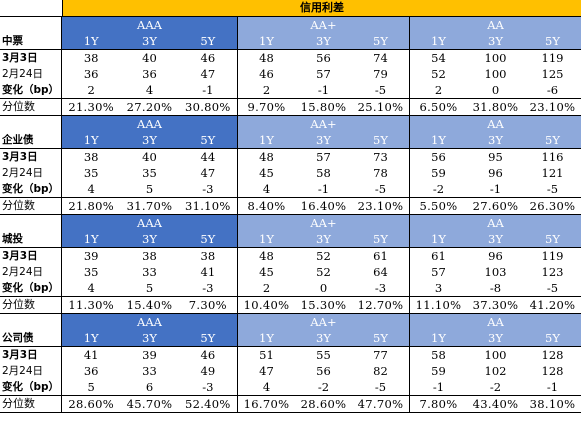  Describe the element at coordinates (323, 305) in the screenshot. I see `table-cell: 15.30%` at that location.